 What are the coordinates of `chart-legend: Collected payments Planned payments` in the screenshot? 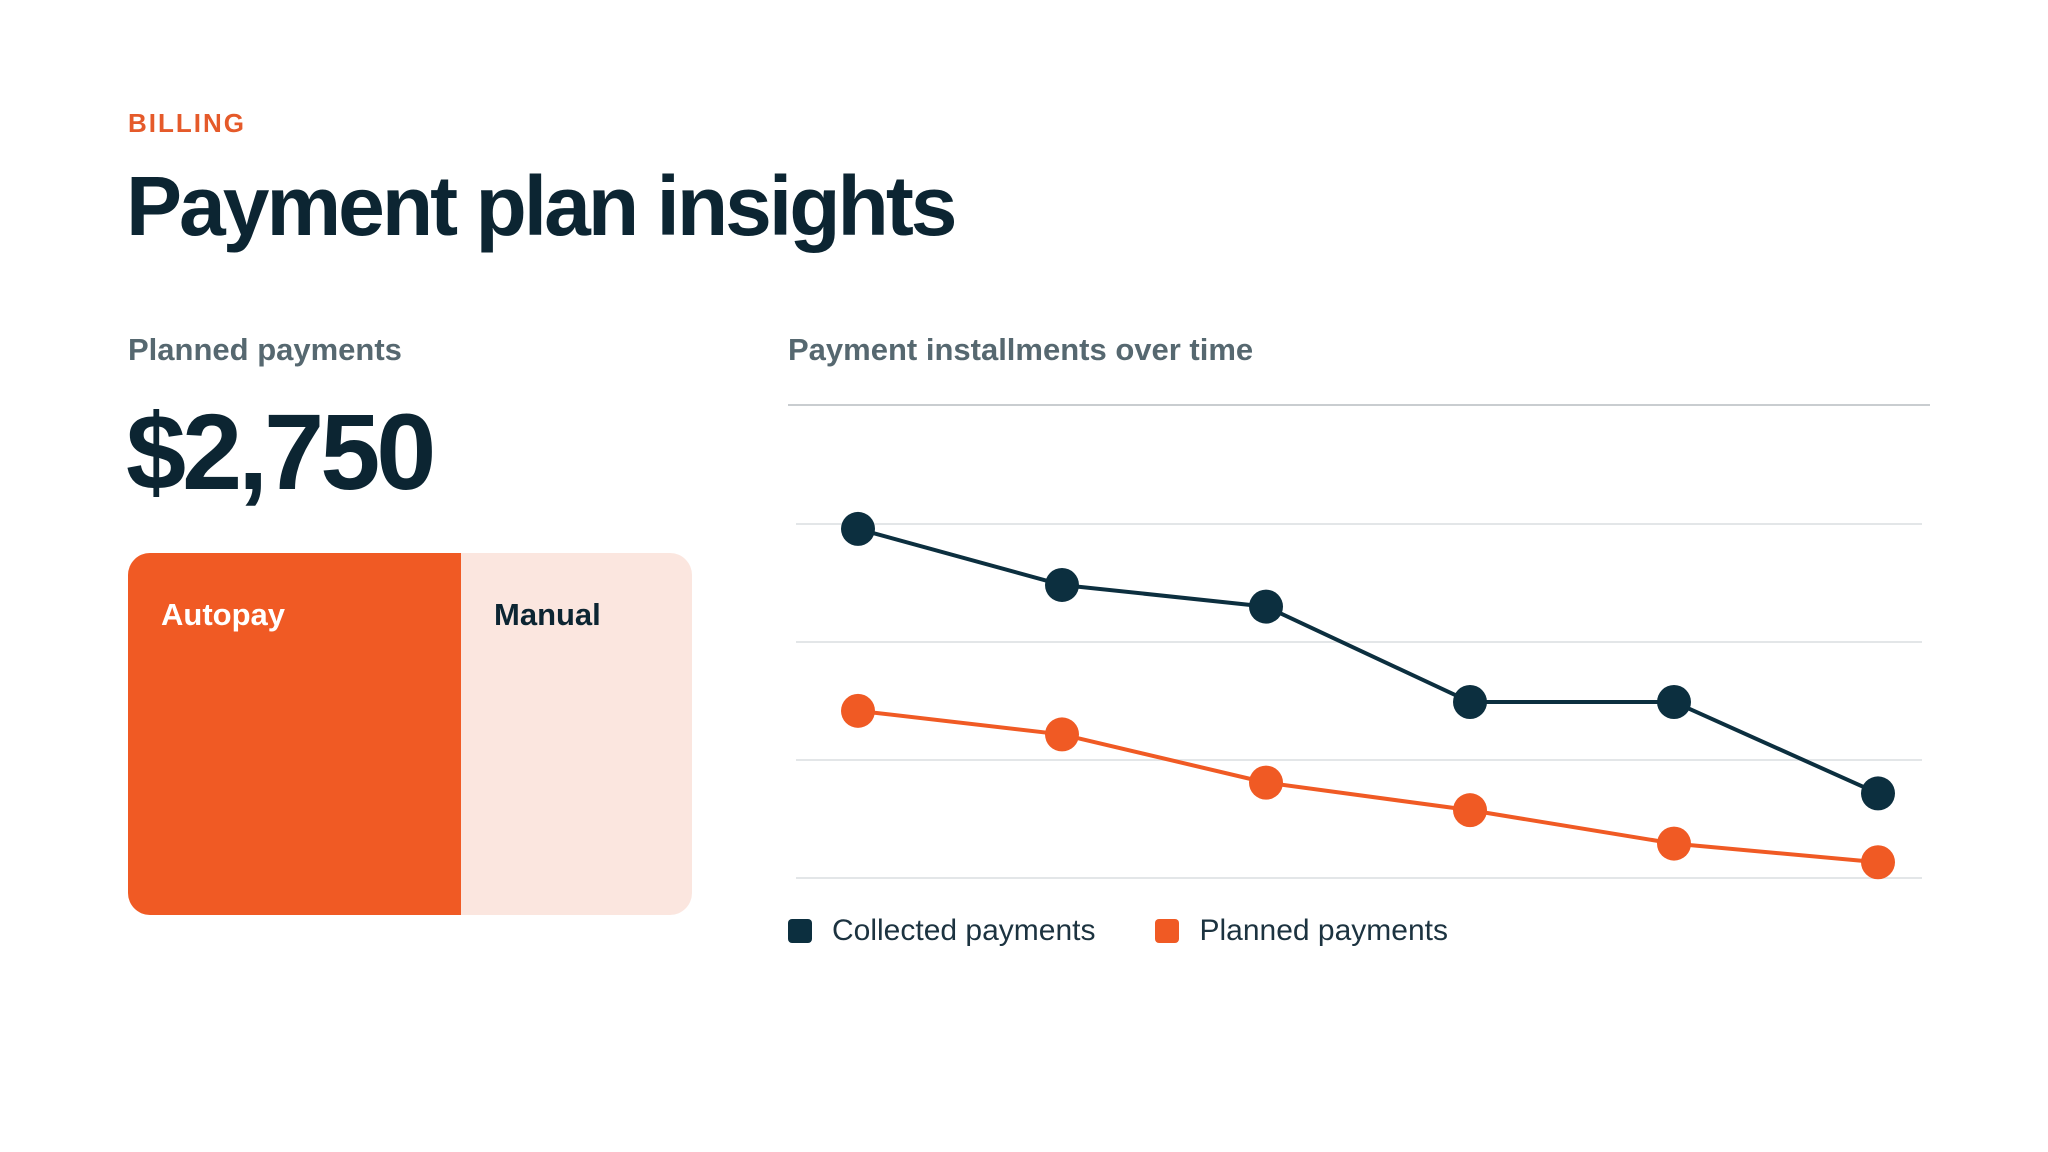 It's located at (1148, 931).